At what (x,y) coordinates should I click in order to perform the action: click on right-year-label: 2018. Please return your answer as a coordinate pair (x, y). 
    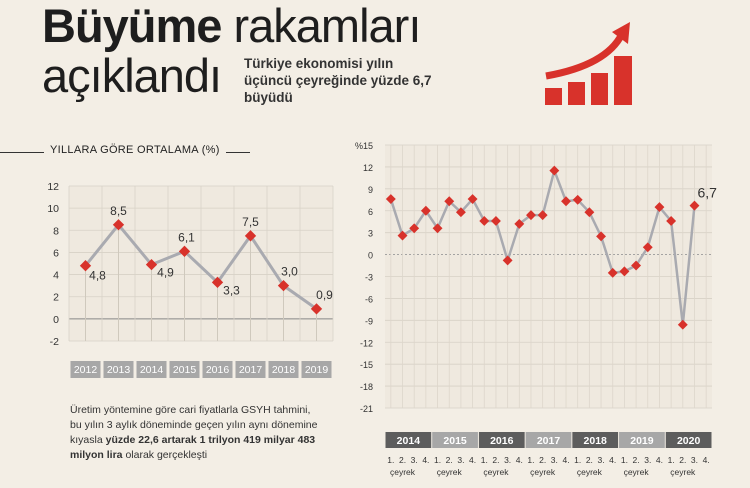
    Looking at the image, I should click on (596, 441).